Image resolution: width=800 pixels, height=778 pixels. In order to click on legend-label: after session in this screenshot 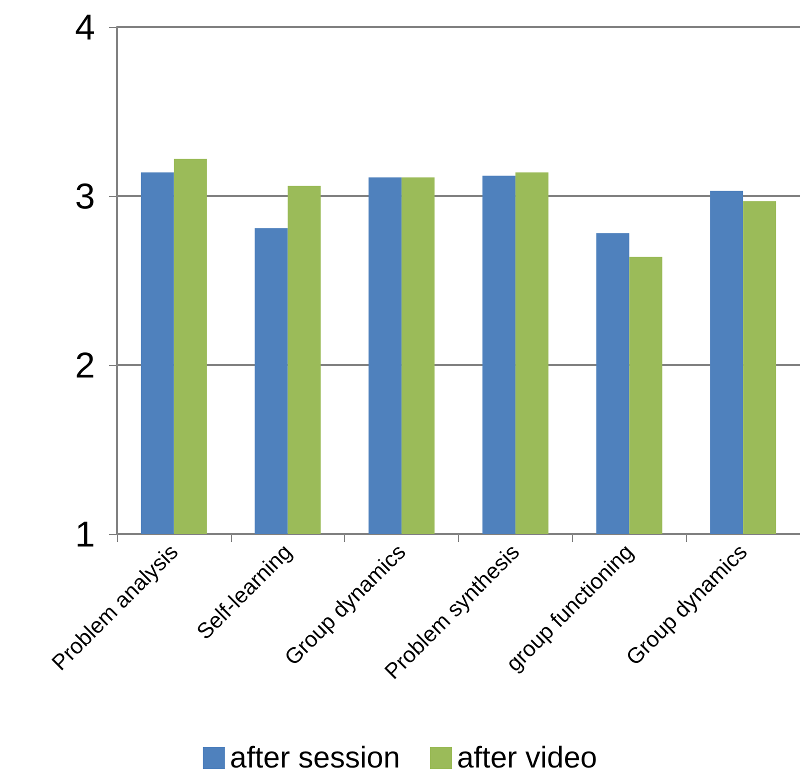, I will do `click(315, 758)`.